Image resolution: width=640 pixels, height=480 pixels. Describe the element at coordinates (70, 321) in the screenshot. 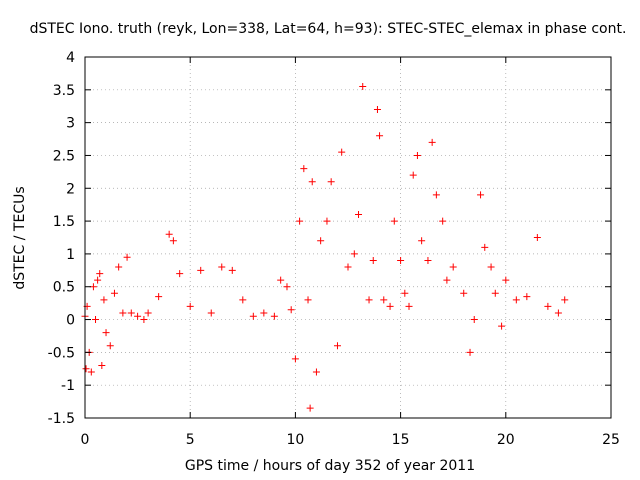

I see `y-tick-label: 0` at that location.